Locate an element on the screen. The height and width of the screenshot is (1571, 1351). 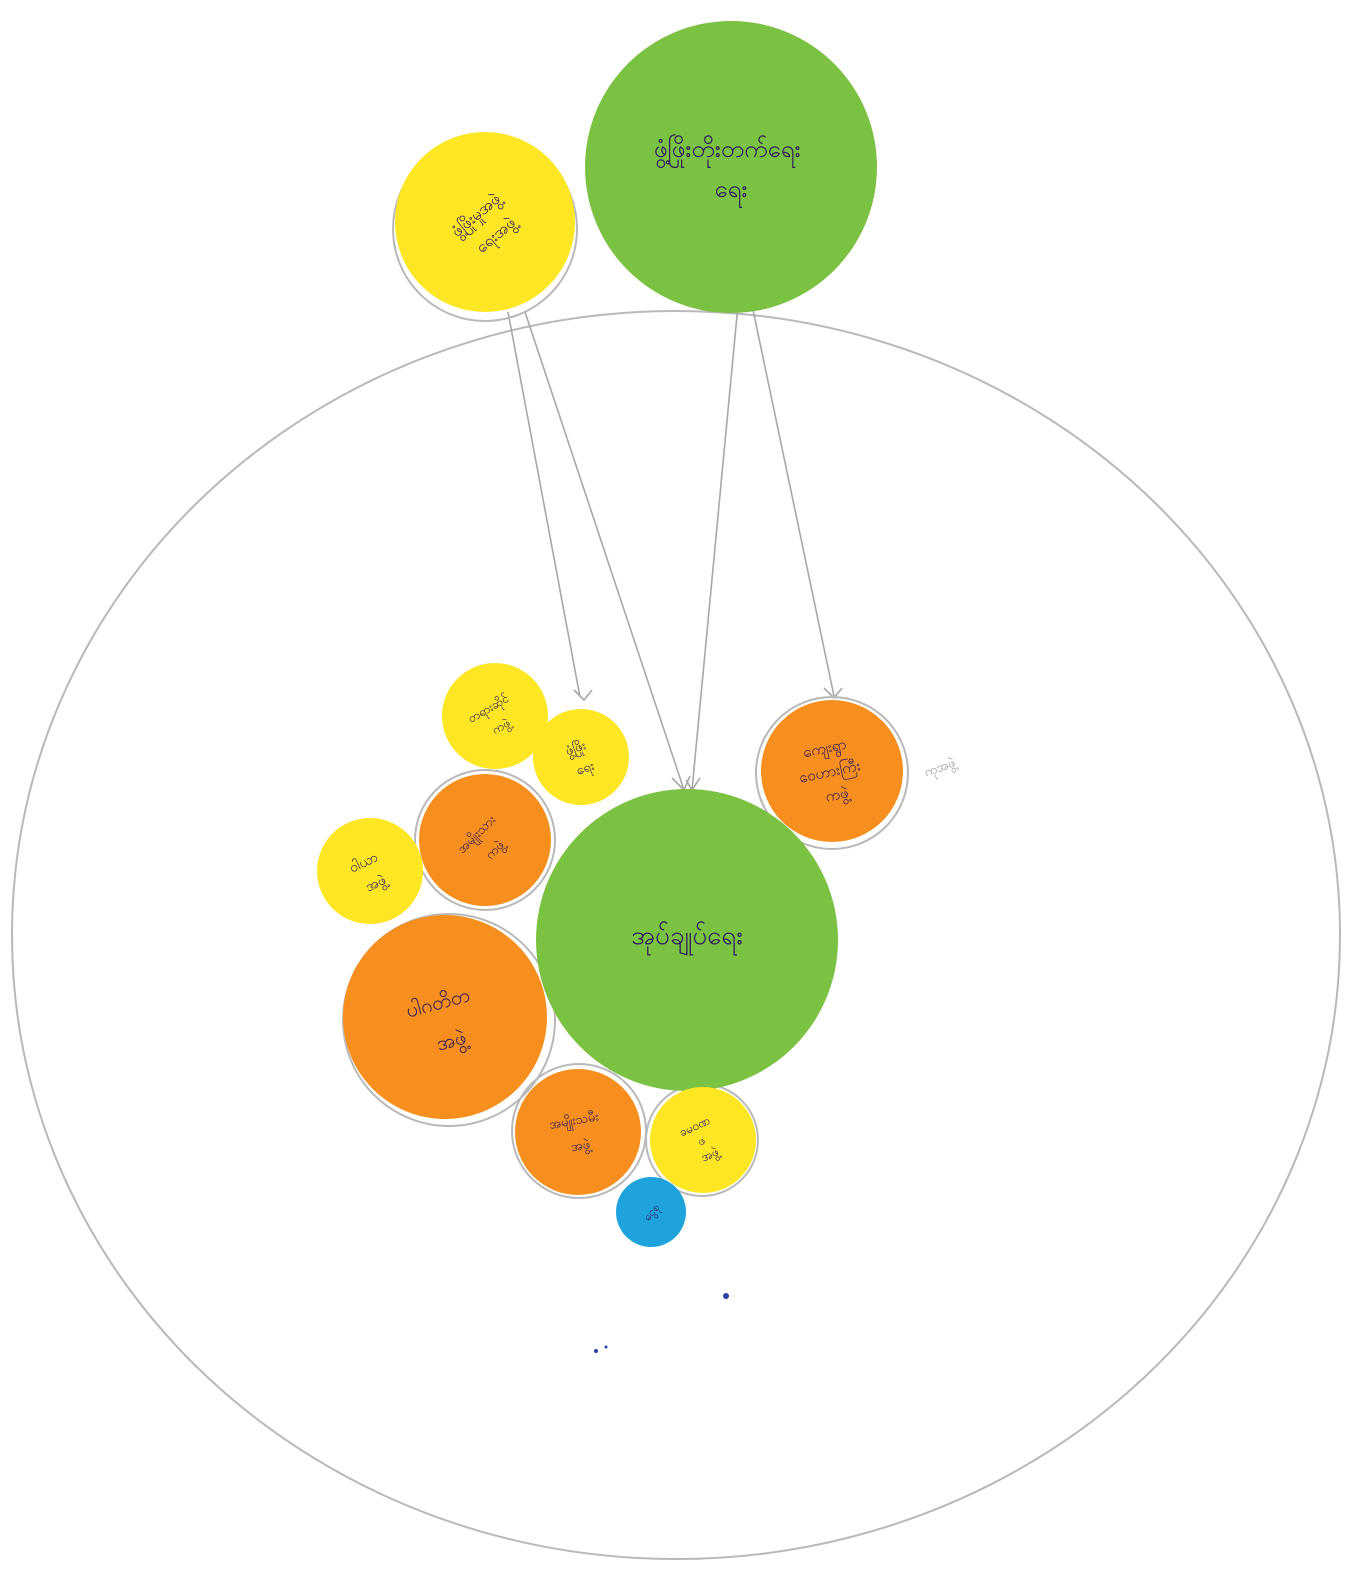
ink-specks is located at coordinates (661, 1323).